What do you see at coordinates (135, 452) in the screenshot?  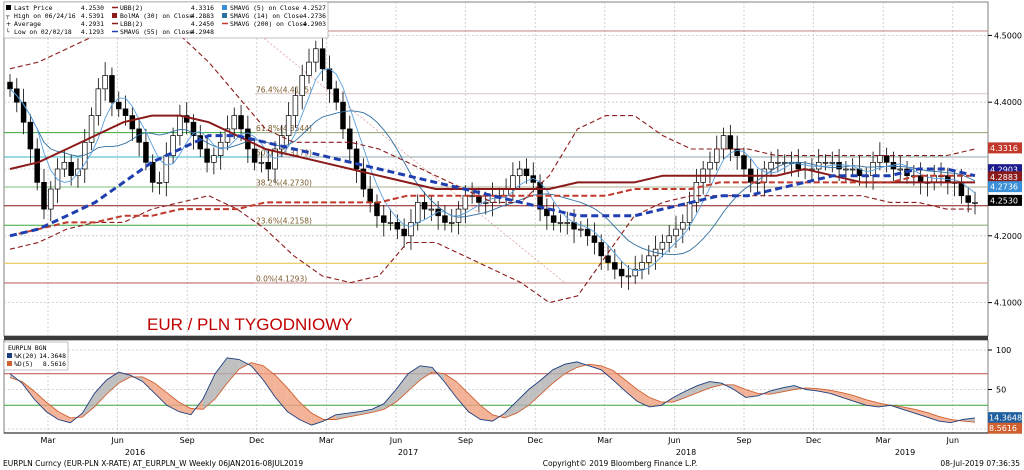 I see `x-year-label: 2016` at bounding box center [135, 452].